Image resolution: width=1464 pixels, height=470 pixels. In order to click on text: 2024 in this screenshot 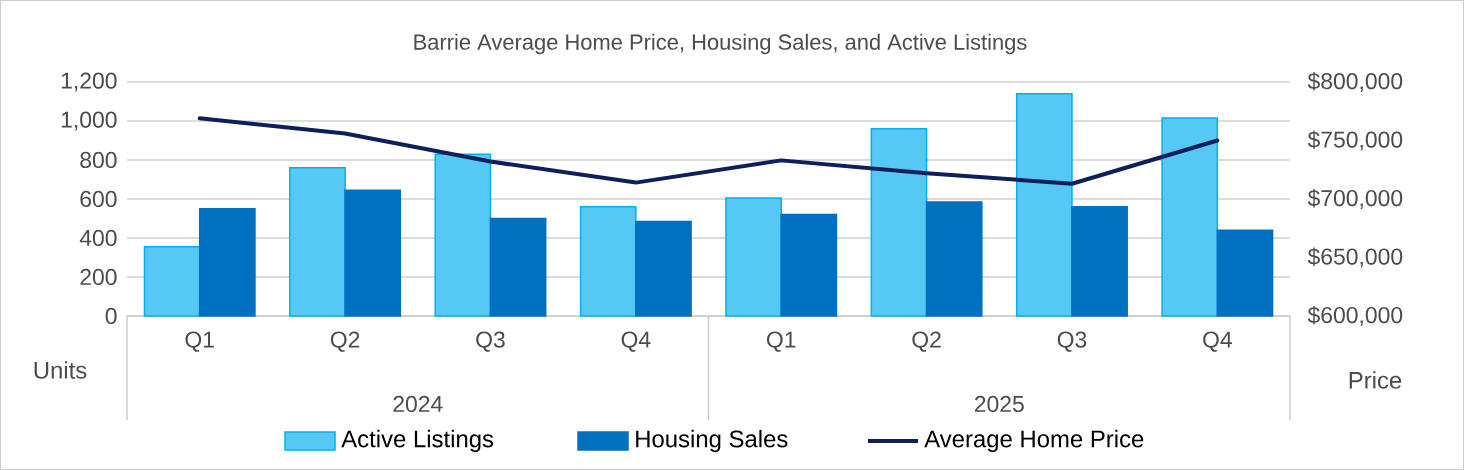, I will do `click(418, 404)`.